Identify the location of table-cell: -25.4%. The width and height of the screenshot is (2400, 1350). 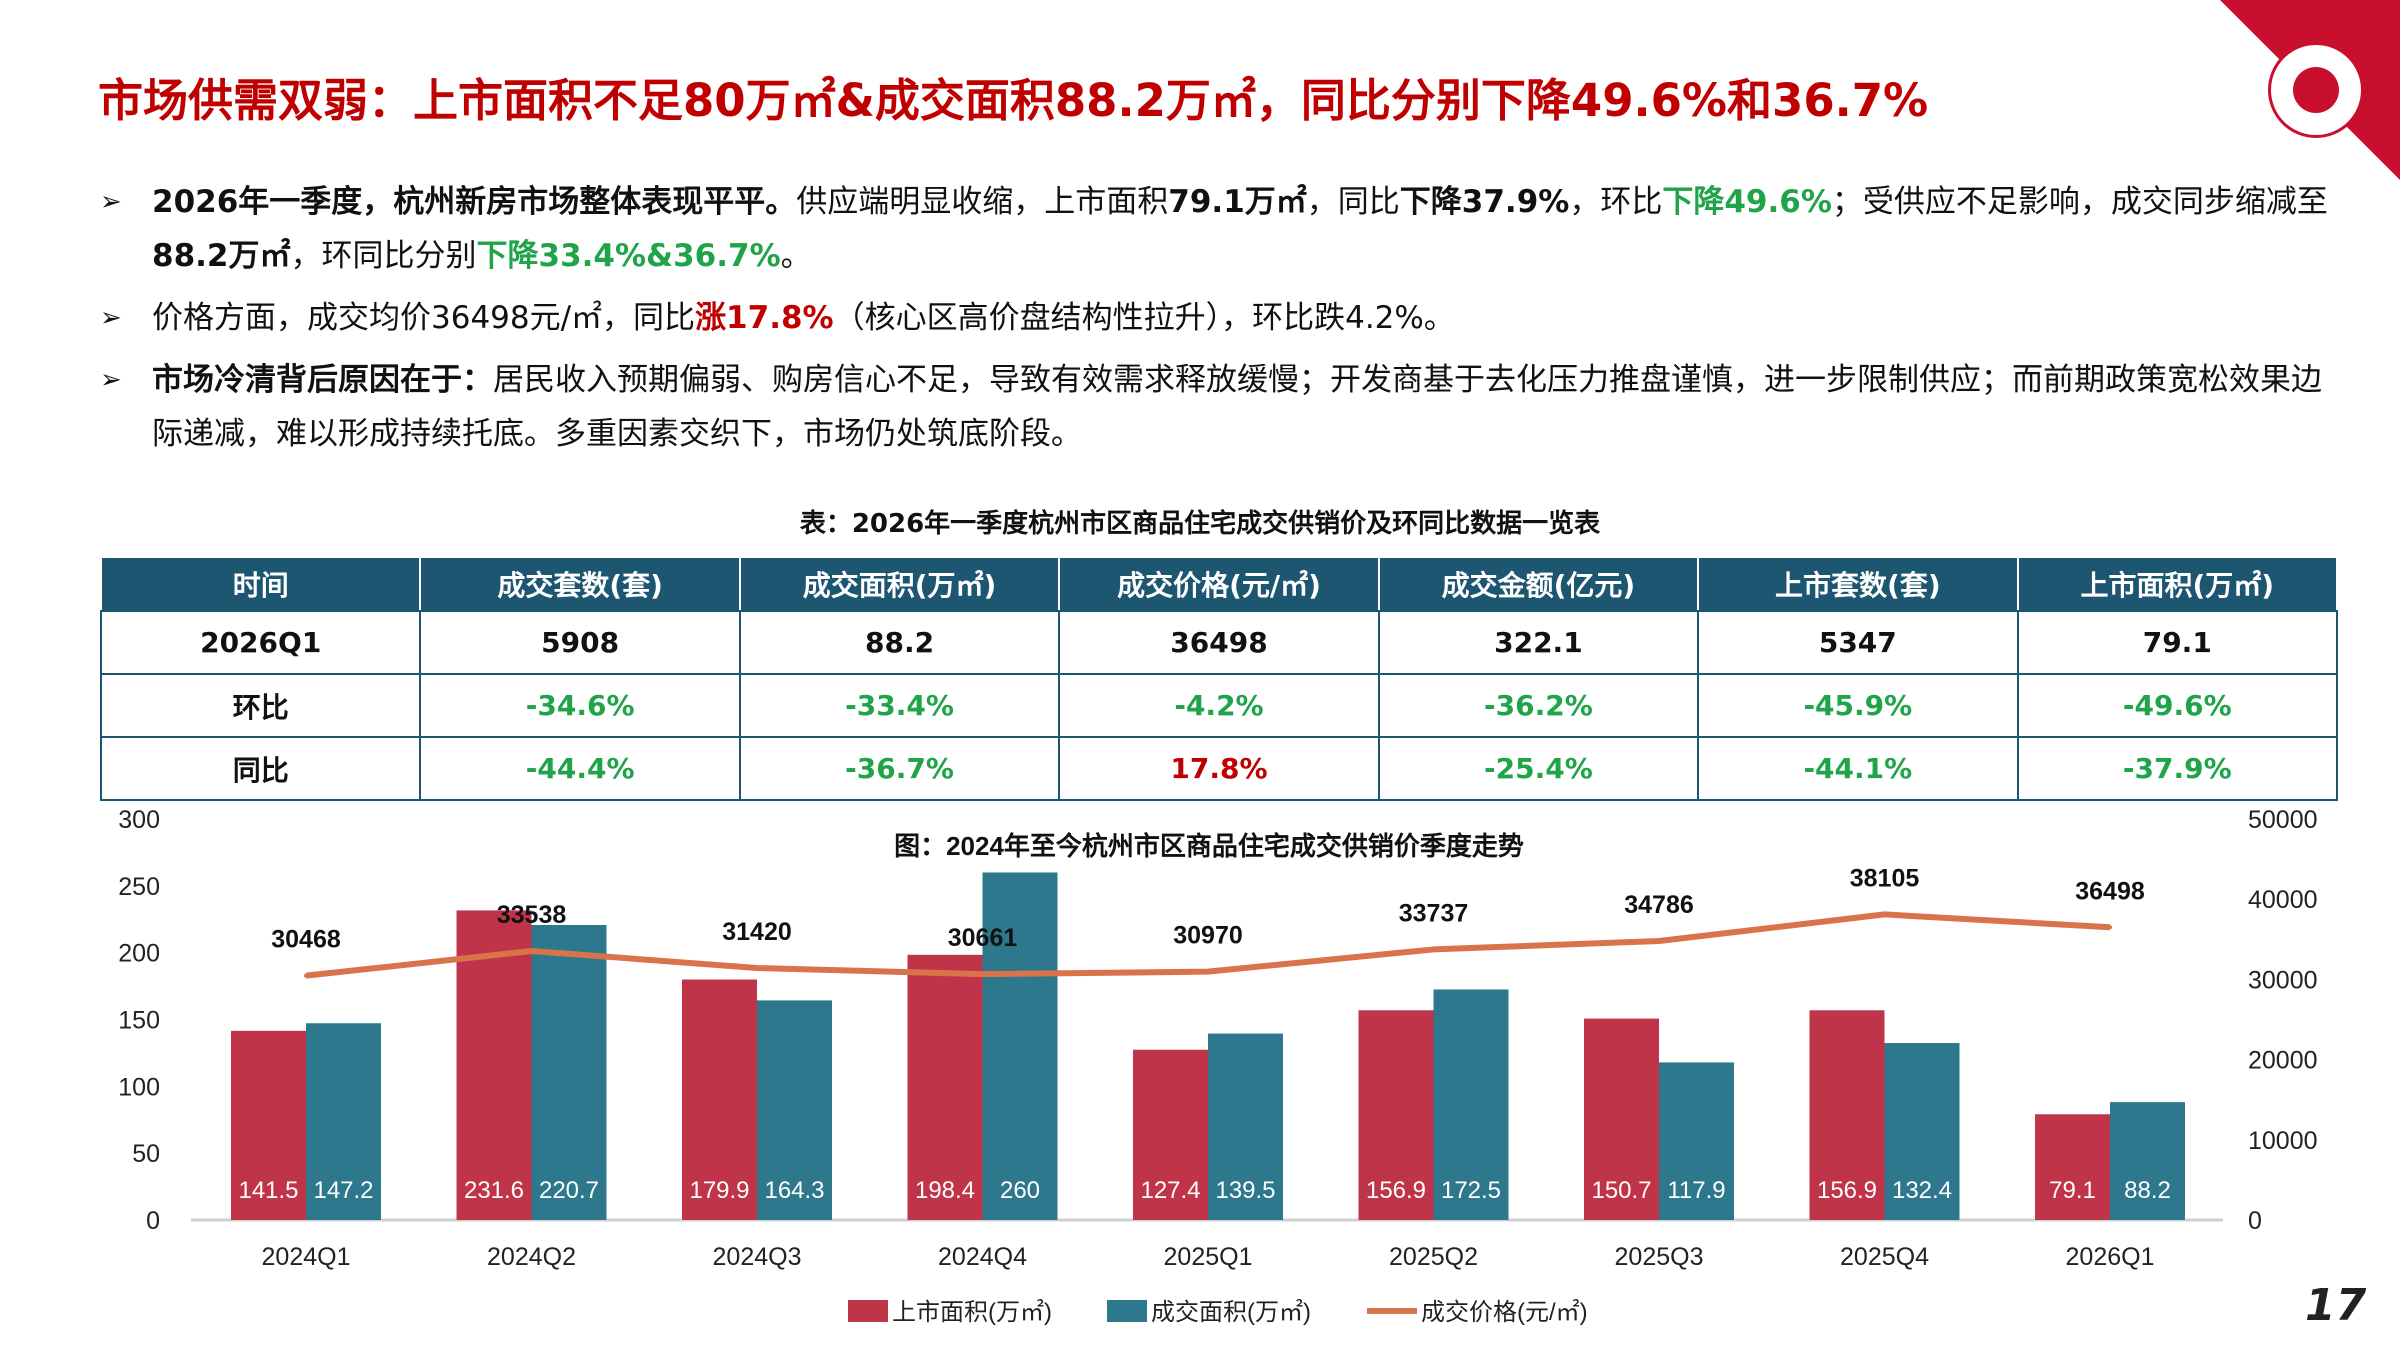
(1538, 768).